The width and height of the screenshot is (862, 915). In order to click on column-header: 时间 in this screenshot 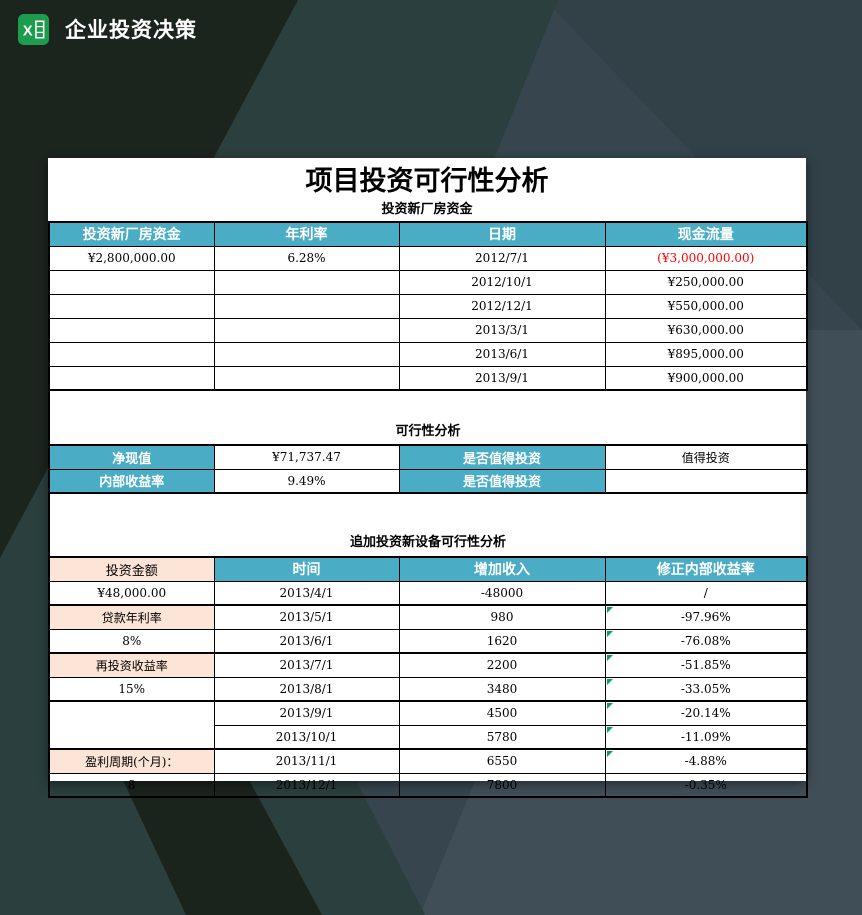, I will do `click(306, 569)`.